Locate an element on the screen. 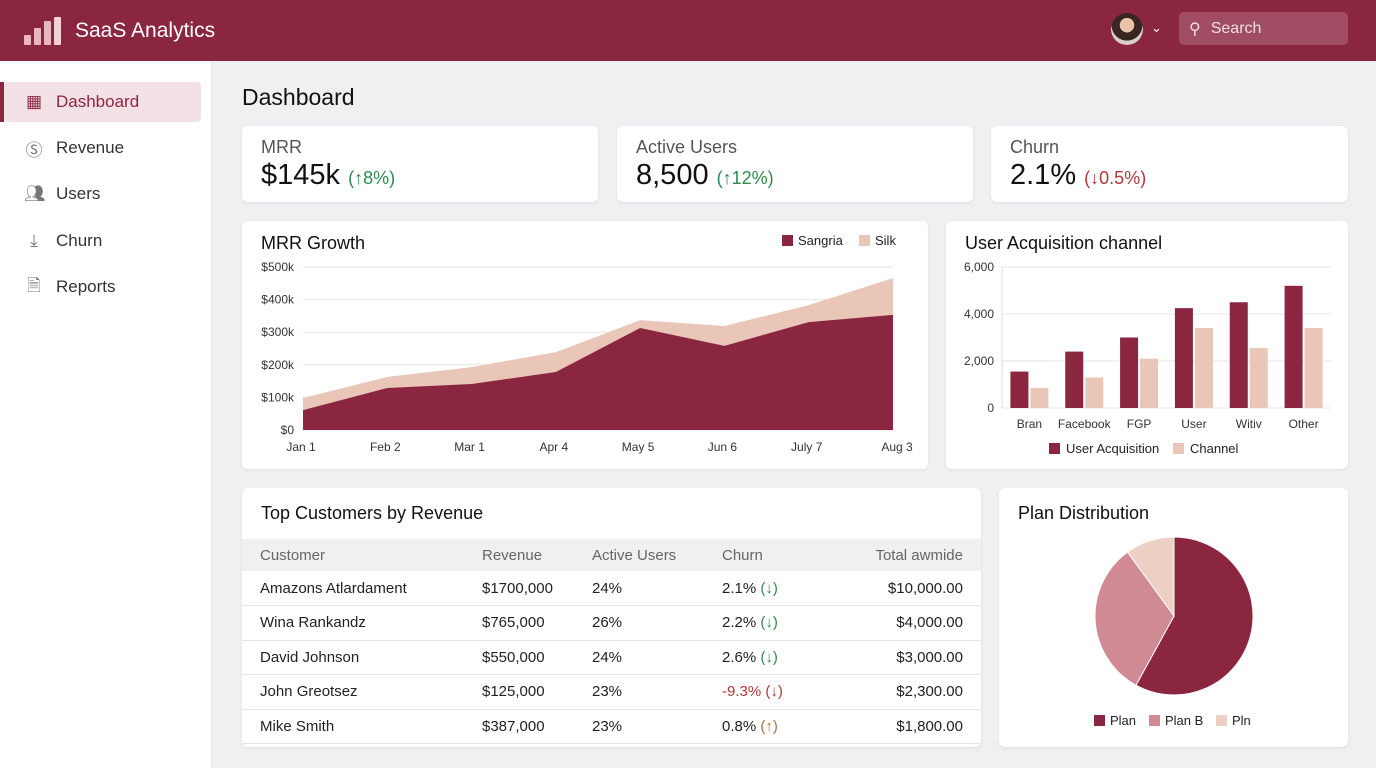 The image size is (1376, 768). users-icon: 👥︎ is located at coordinates (35, 193).